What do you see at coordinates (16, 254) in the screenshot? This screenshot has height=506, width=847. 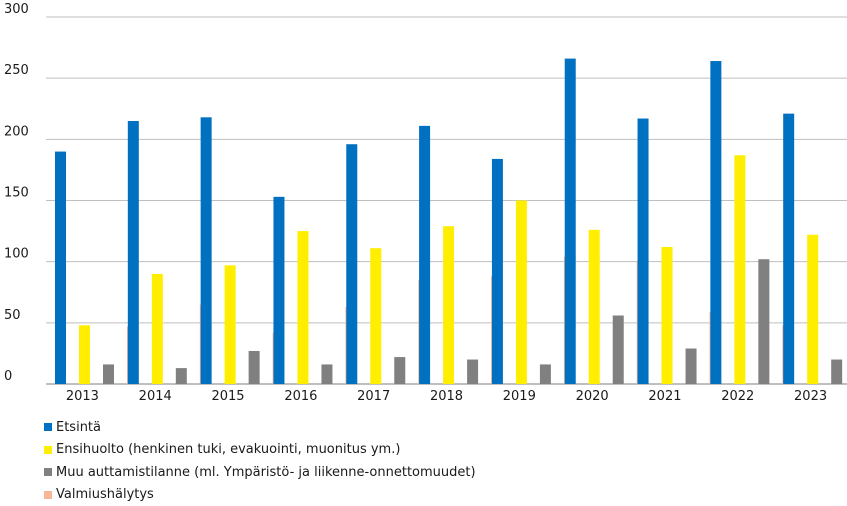 I see `y-tick-label: 100` at bounding box center [16, 254].